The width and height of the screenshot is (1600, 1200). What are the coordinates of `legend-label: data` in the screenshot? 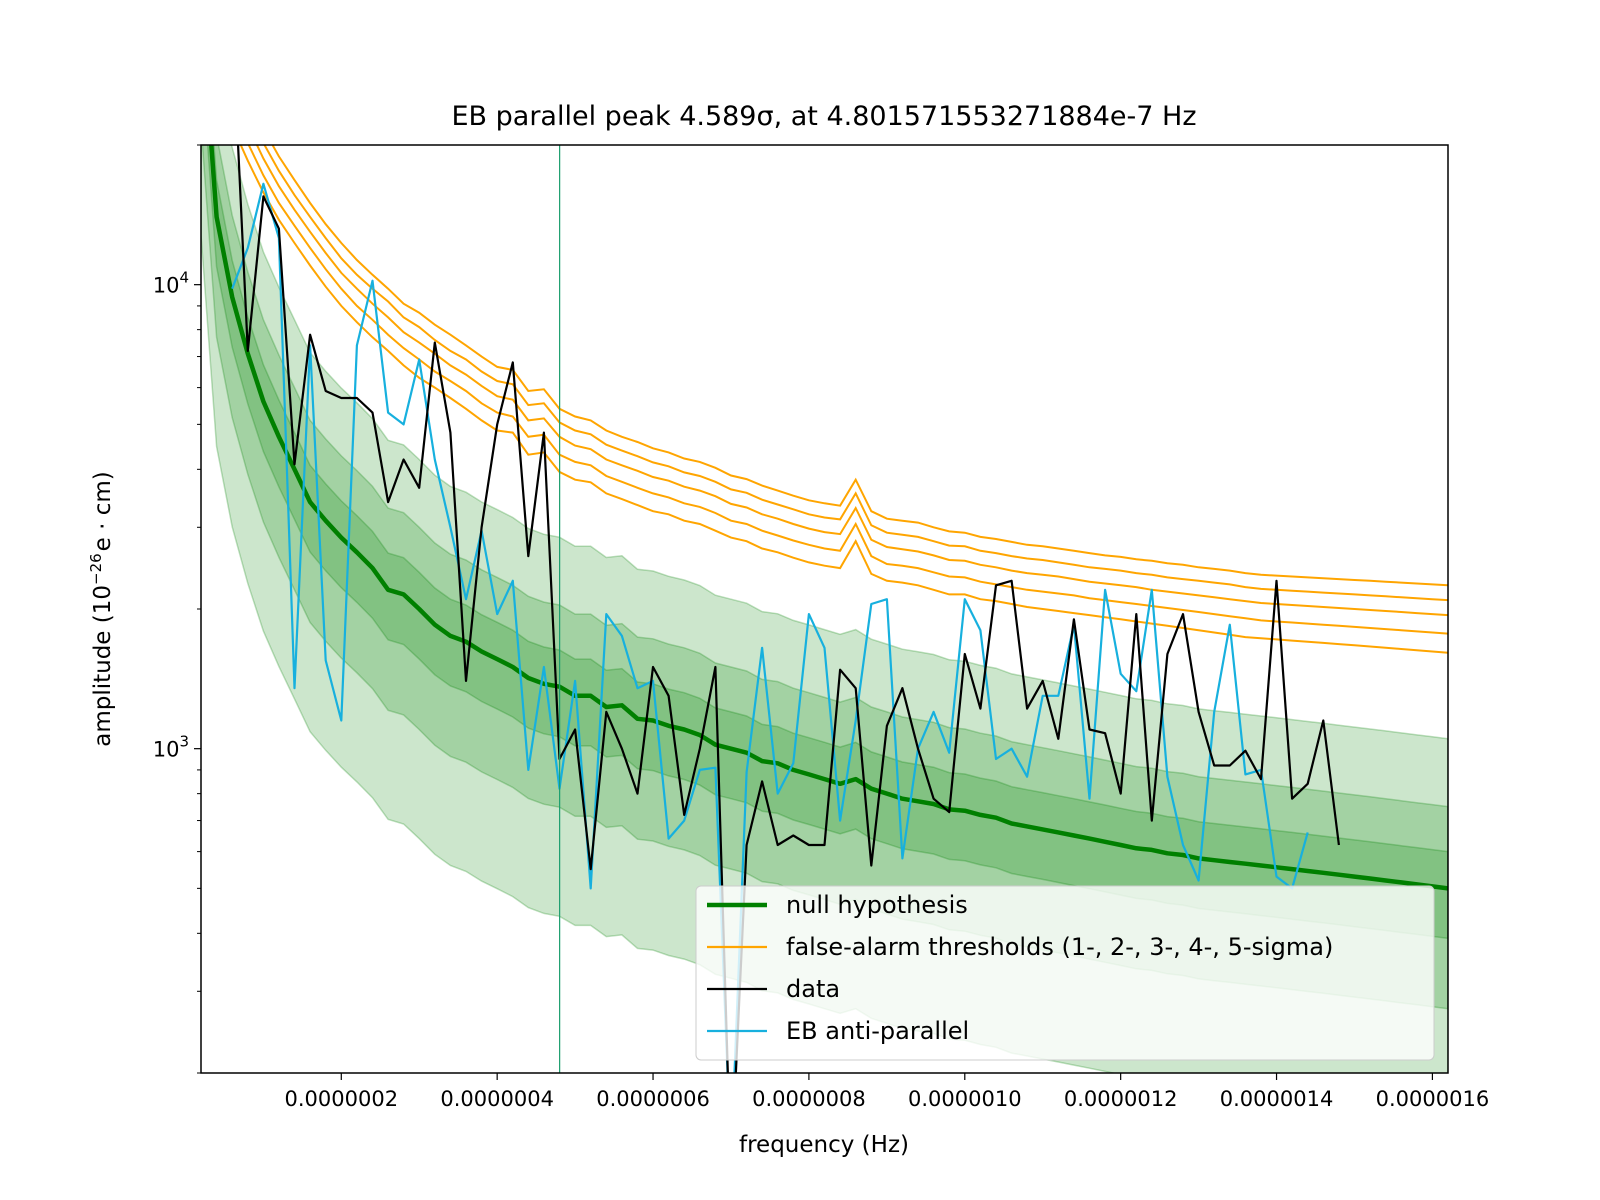 It's located at (813, 989).